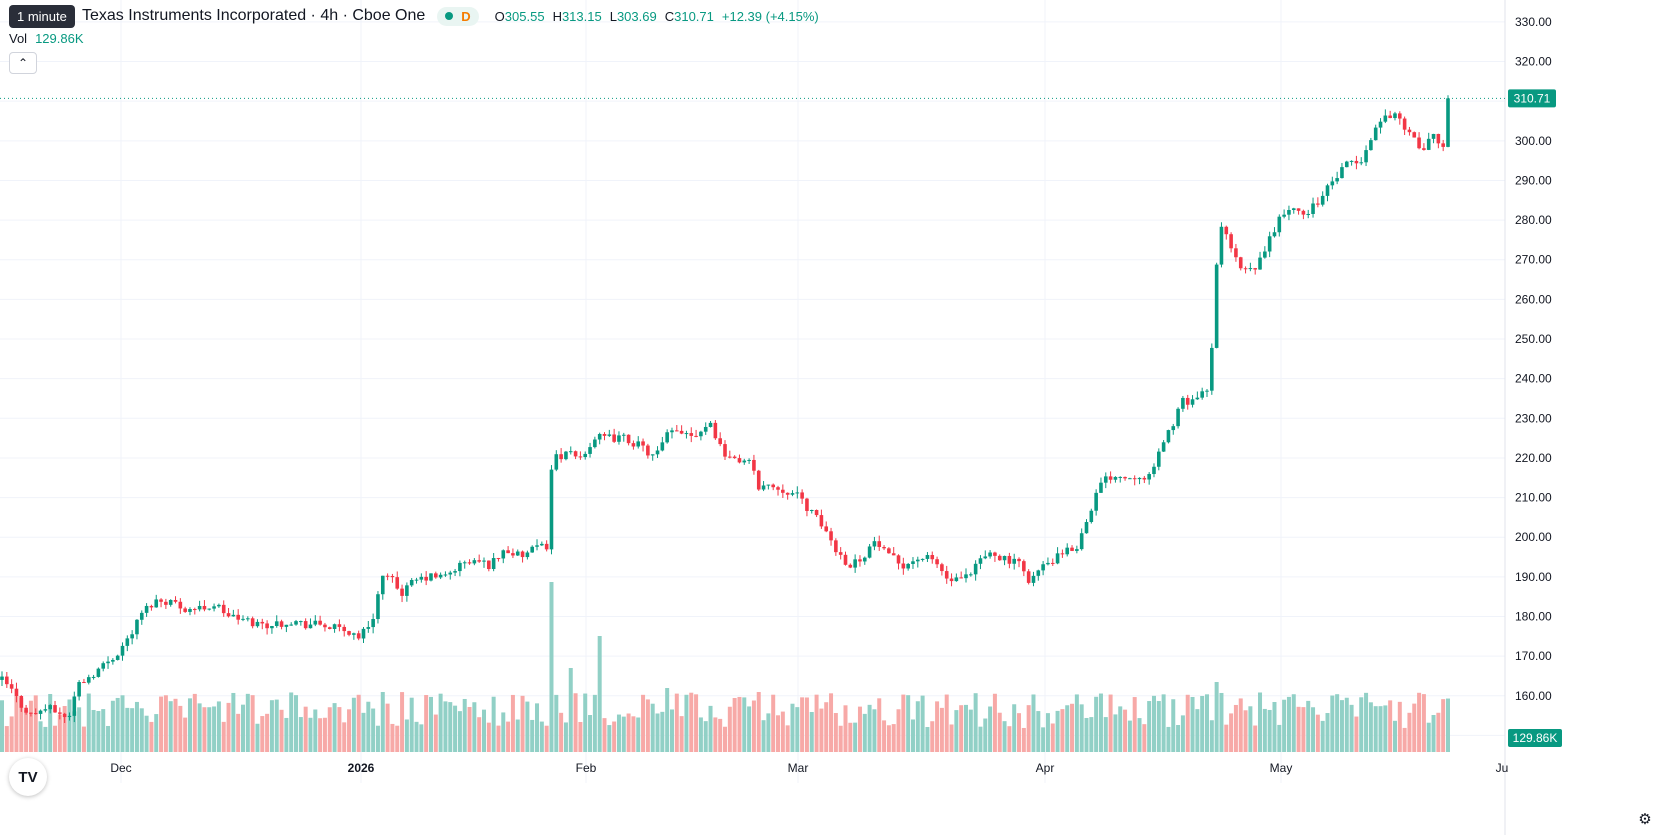 Image resolution: width=1678 pixels, height=835 pixels. What do you see at coordinates (23, 63) in the screenshot?
I see `collapse-legend-button: ⌃` at bounding box center [23, 63].